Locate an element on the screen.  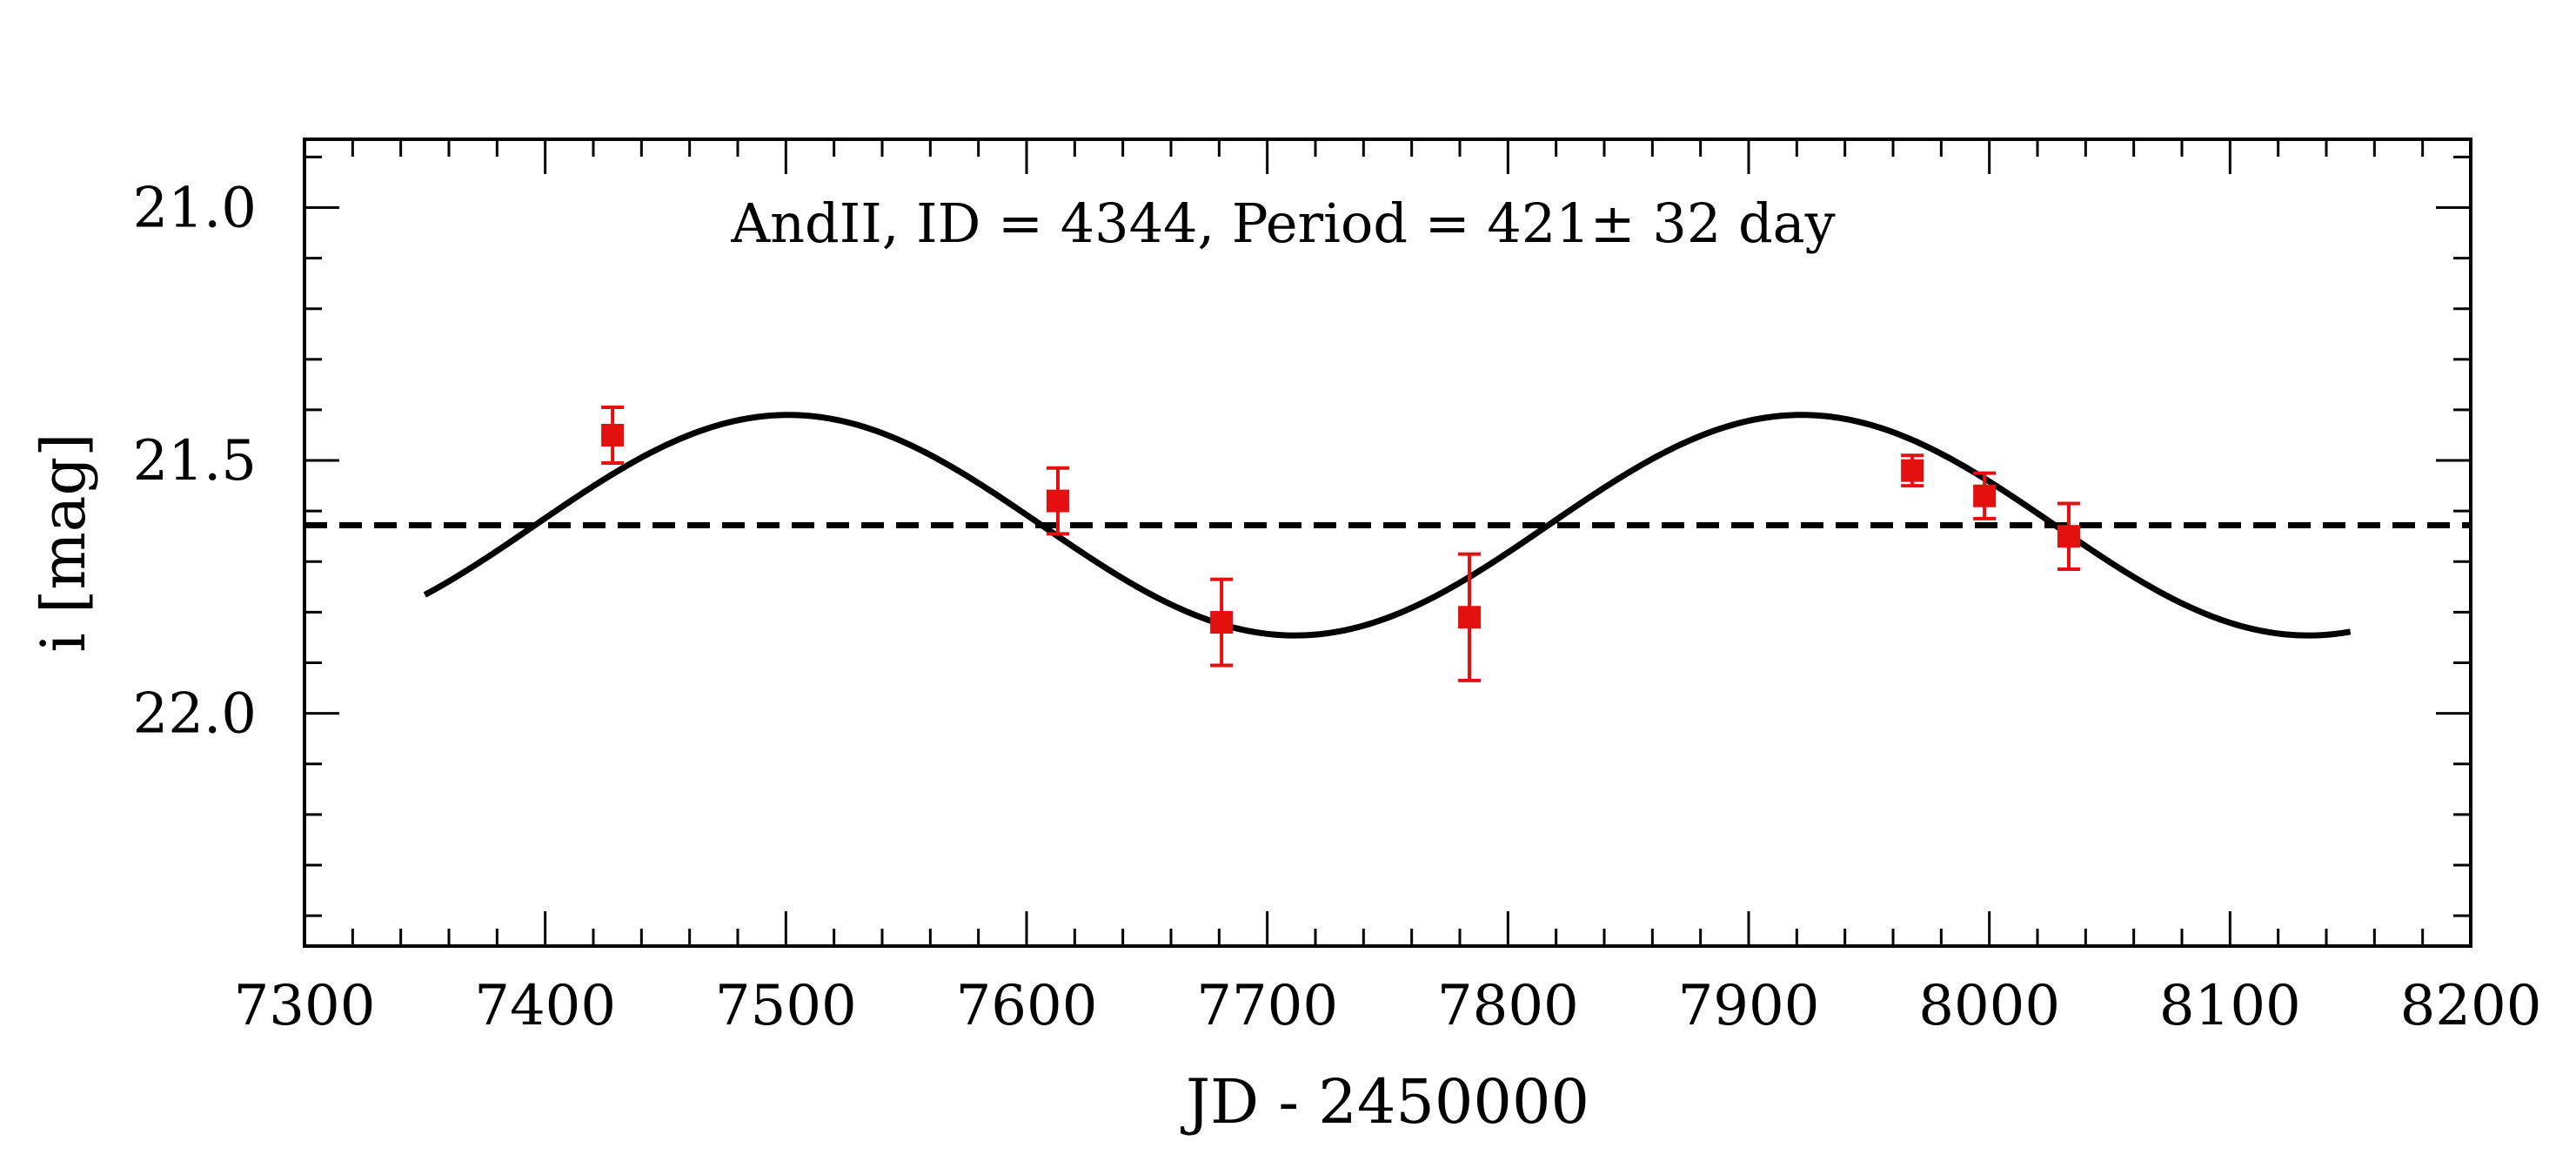
x-tick-label: 8100 is located at coordinates (2230, 1006).